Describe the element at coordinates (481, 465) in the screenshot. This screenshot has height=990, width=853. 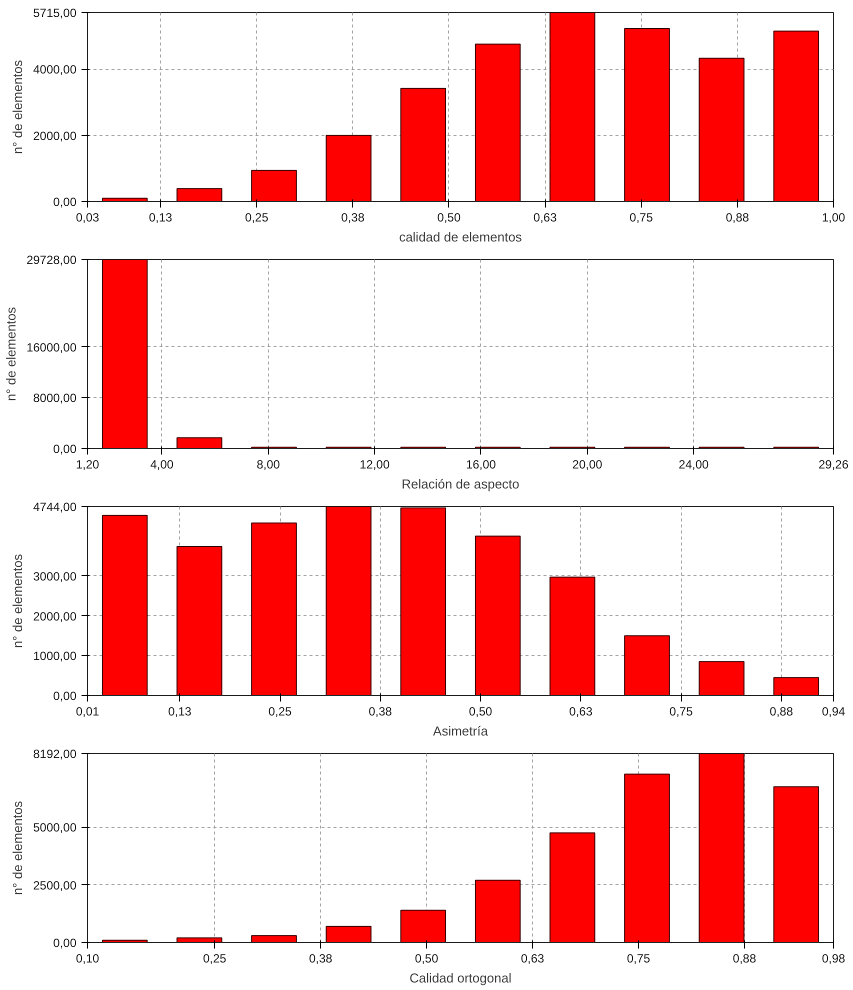
I see `x-tick-label: 16,00` at that location.